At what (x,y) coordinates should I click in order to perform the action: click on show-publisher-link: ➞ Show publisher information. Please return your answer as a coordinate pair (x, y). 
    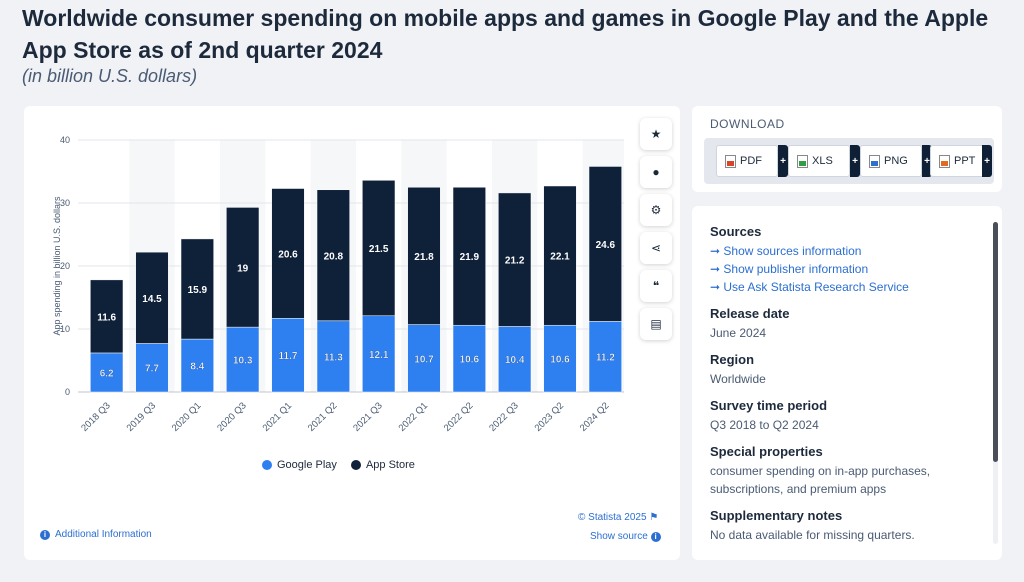
    Looking at the image, I should click on (789, 269).